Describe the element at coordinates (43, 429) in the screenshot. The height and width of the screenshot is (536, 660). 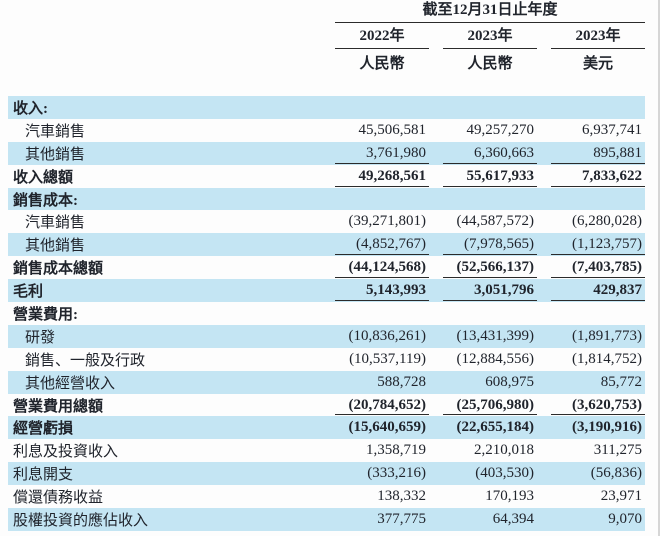
I see `row-label: 經營虧損` at that location.